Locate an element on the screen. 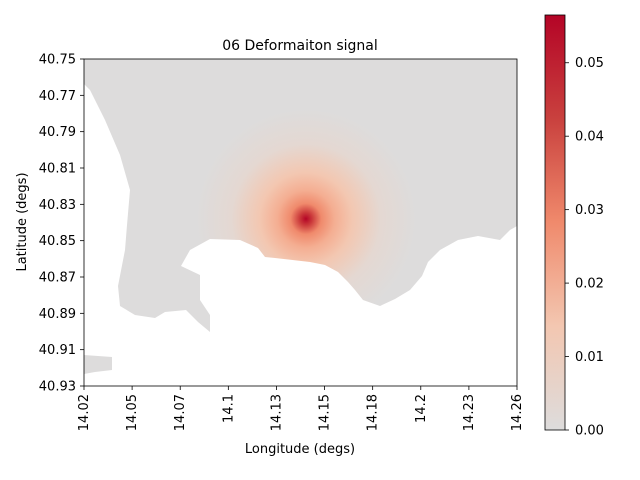 This screenshot has height=480, width=640. chart-title: 06 Deformaiton signal is located at coordinates (300, 46).